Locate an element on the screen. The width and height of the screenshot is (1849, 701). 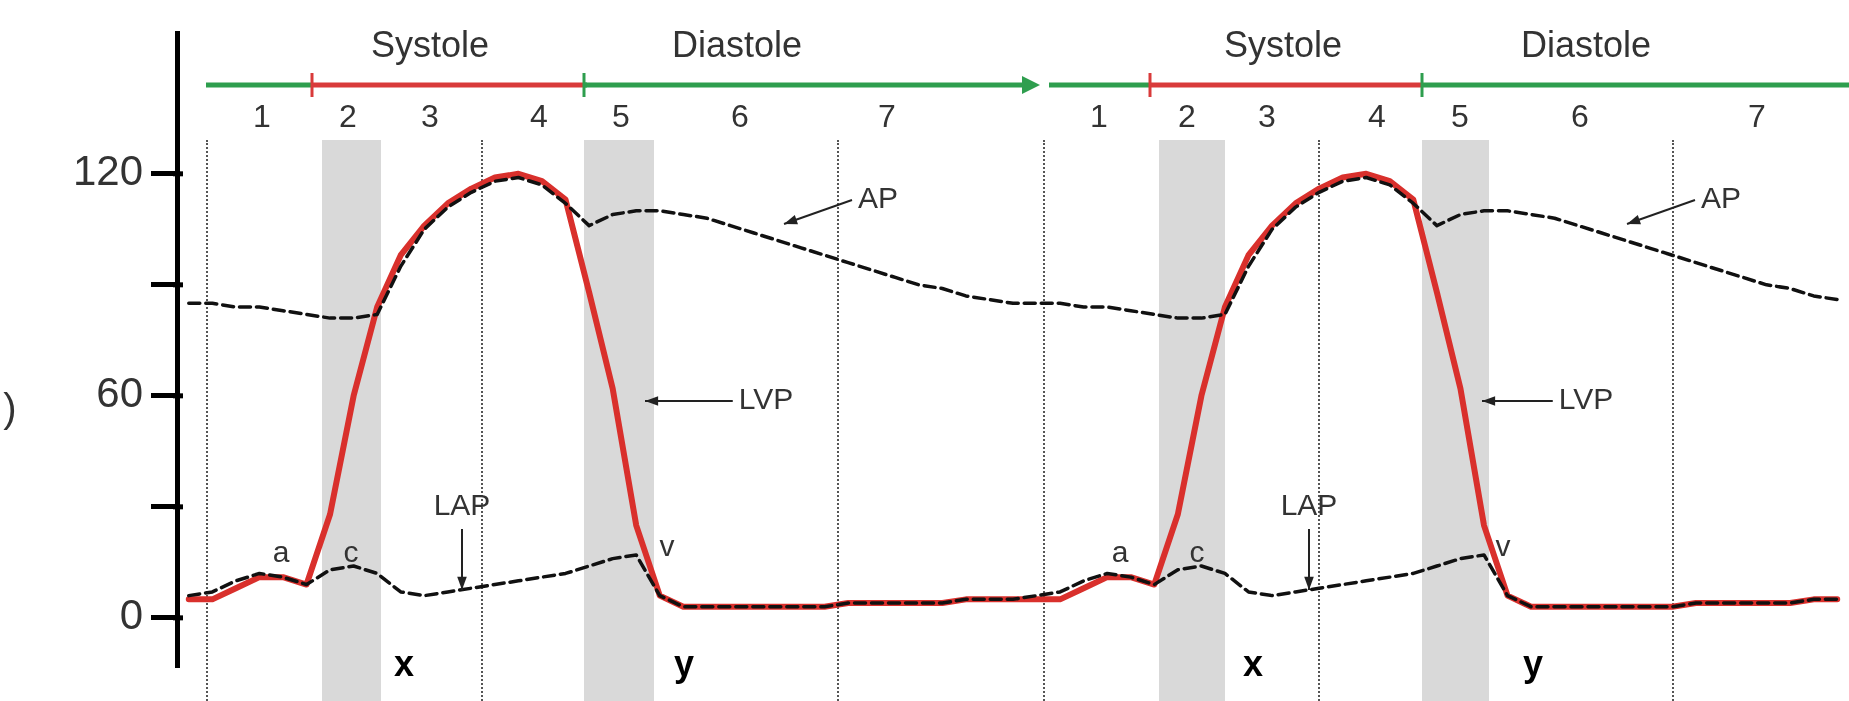
y-tick-label: 0 is located at coordinates (131, 615).